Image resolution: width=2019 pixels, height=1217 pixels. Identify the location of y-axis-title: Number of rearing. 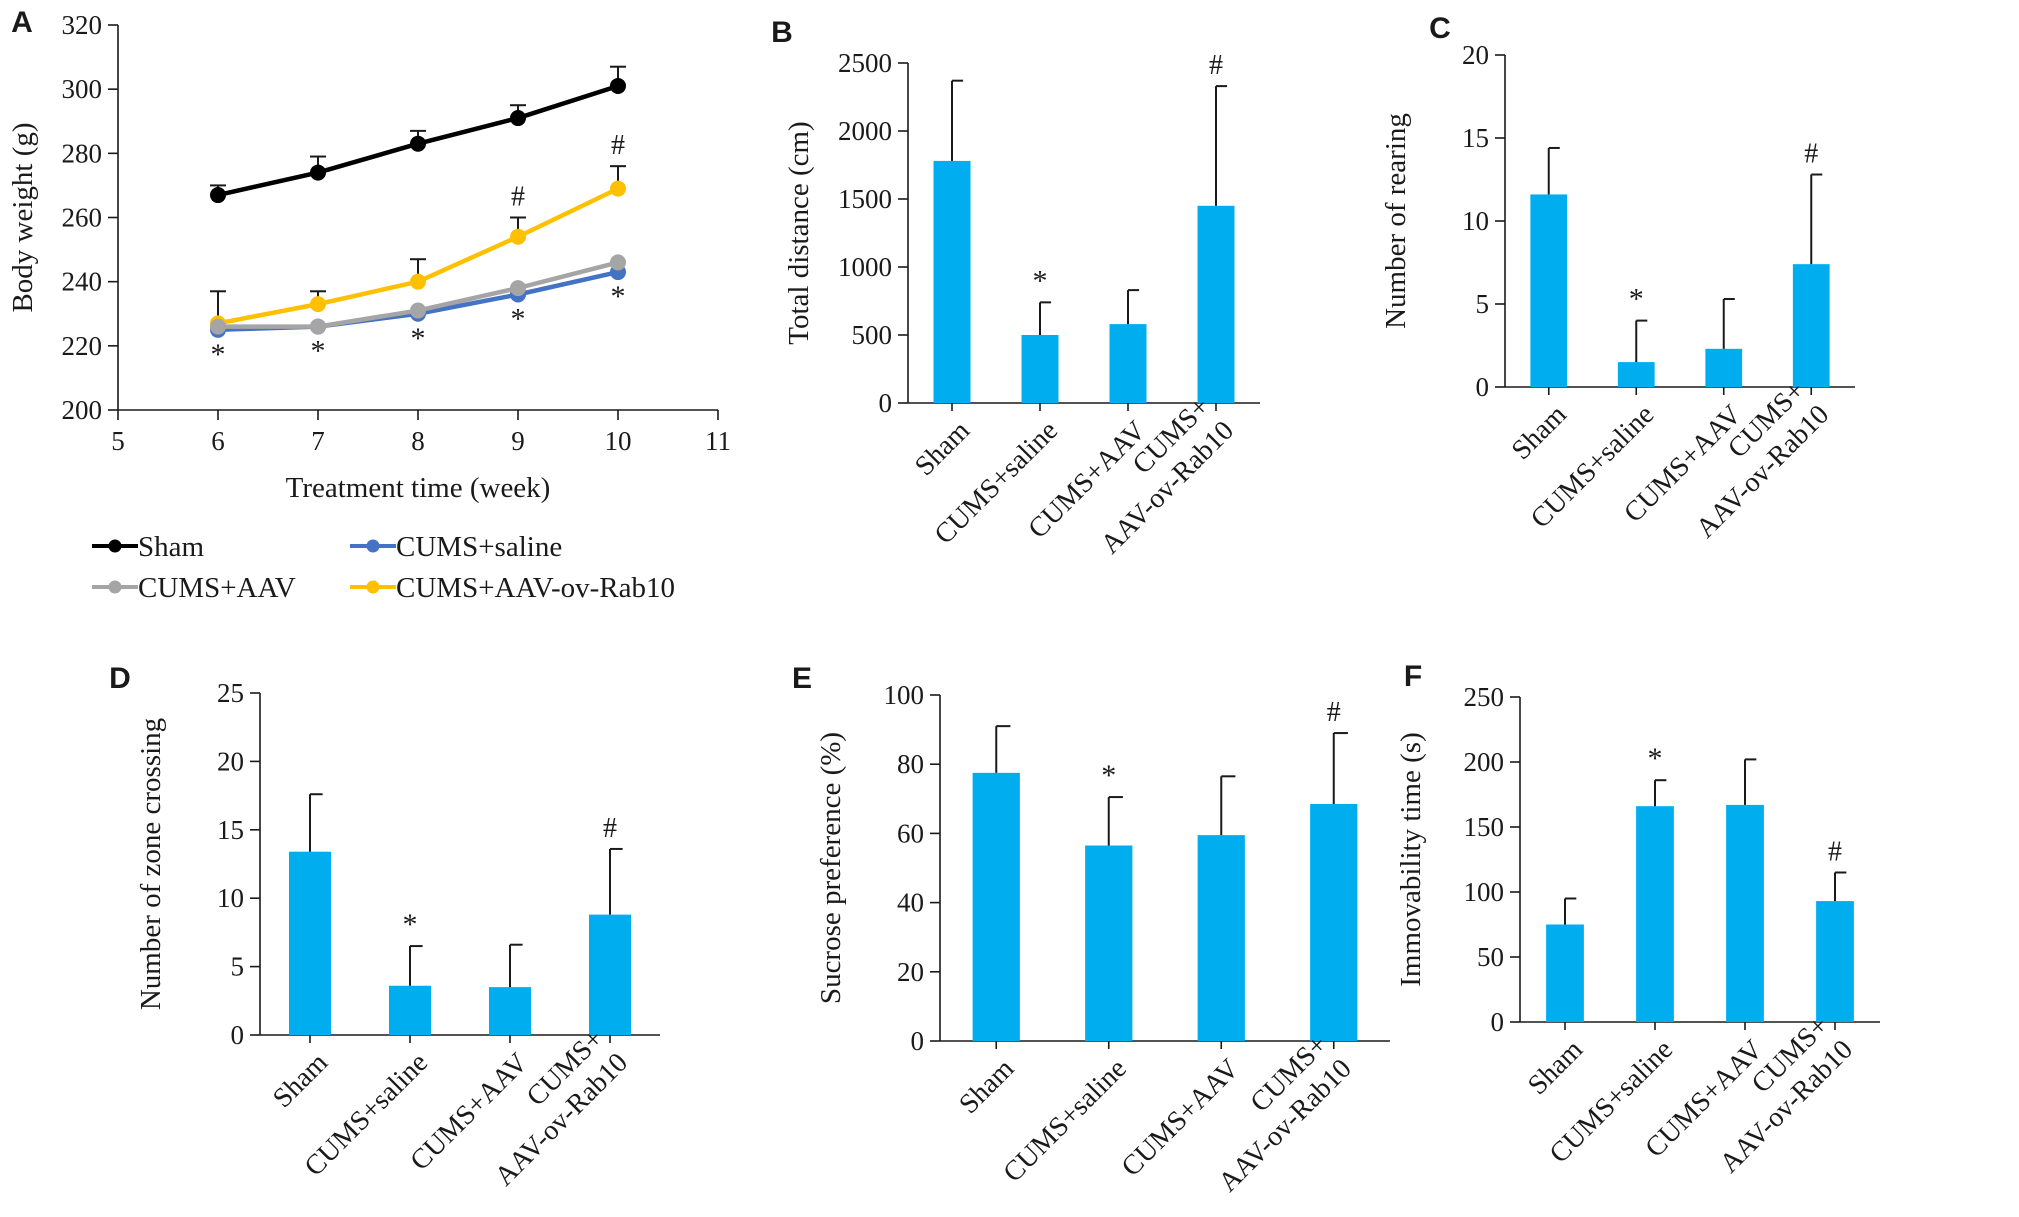
(1396, 221).